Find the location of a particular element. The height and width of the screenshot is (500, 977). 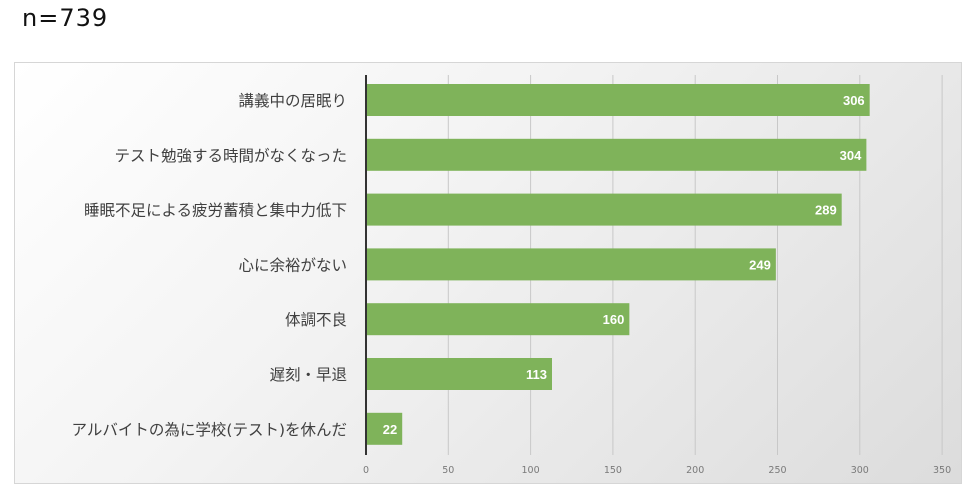

x-tick-label: 0 is located at coordinates (366, 470).